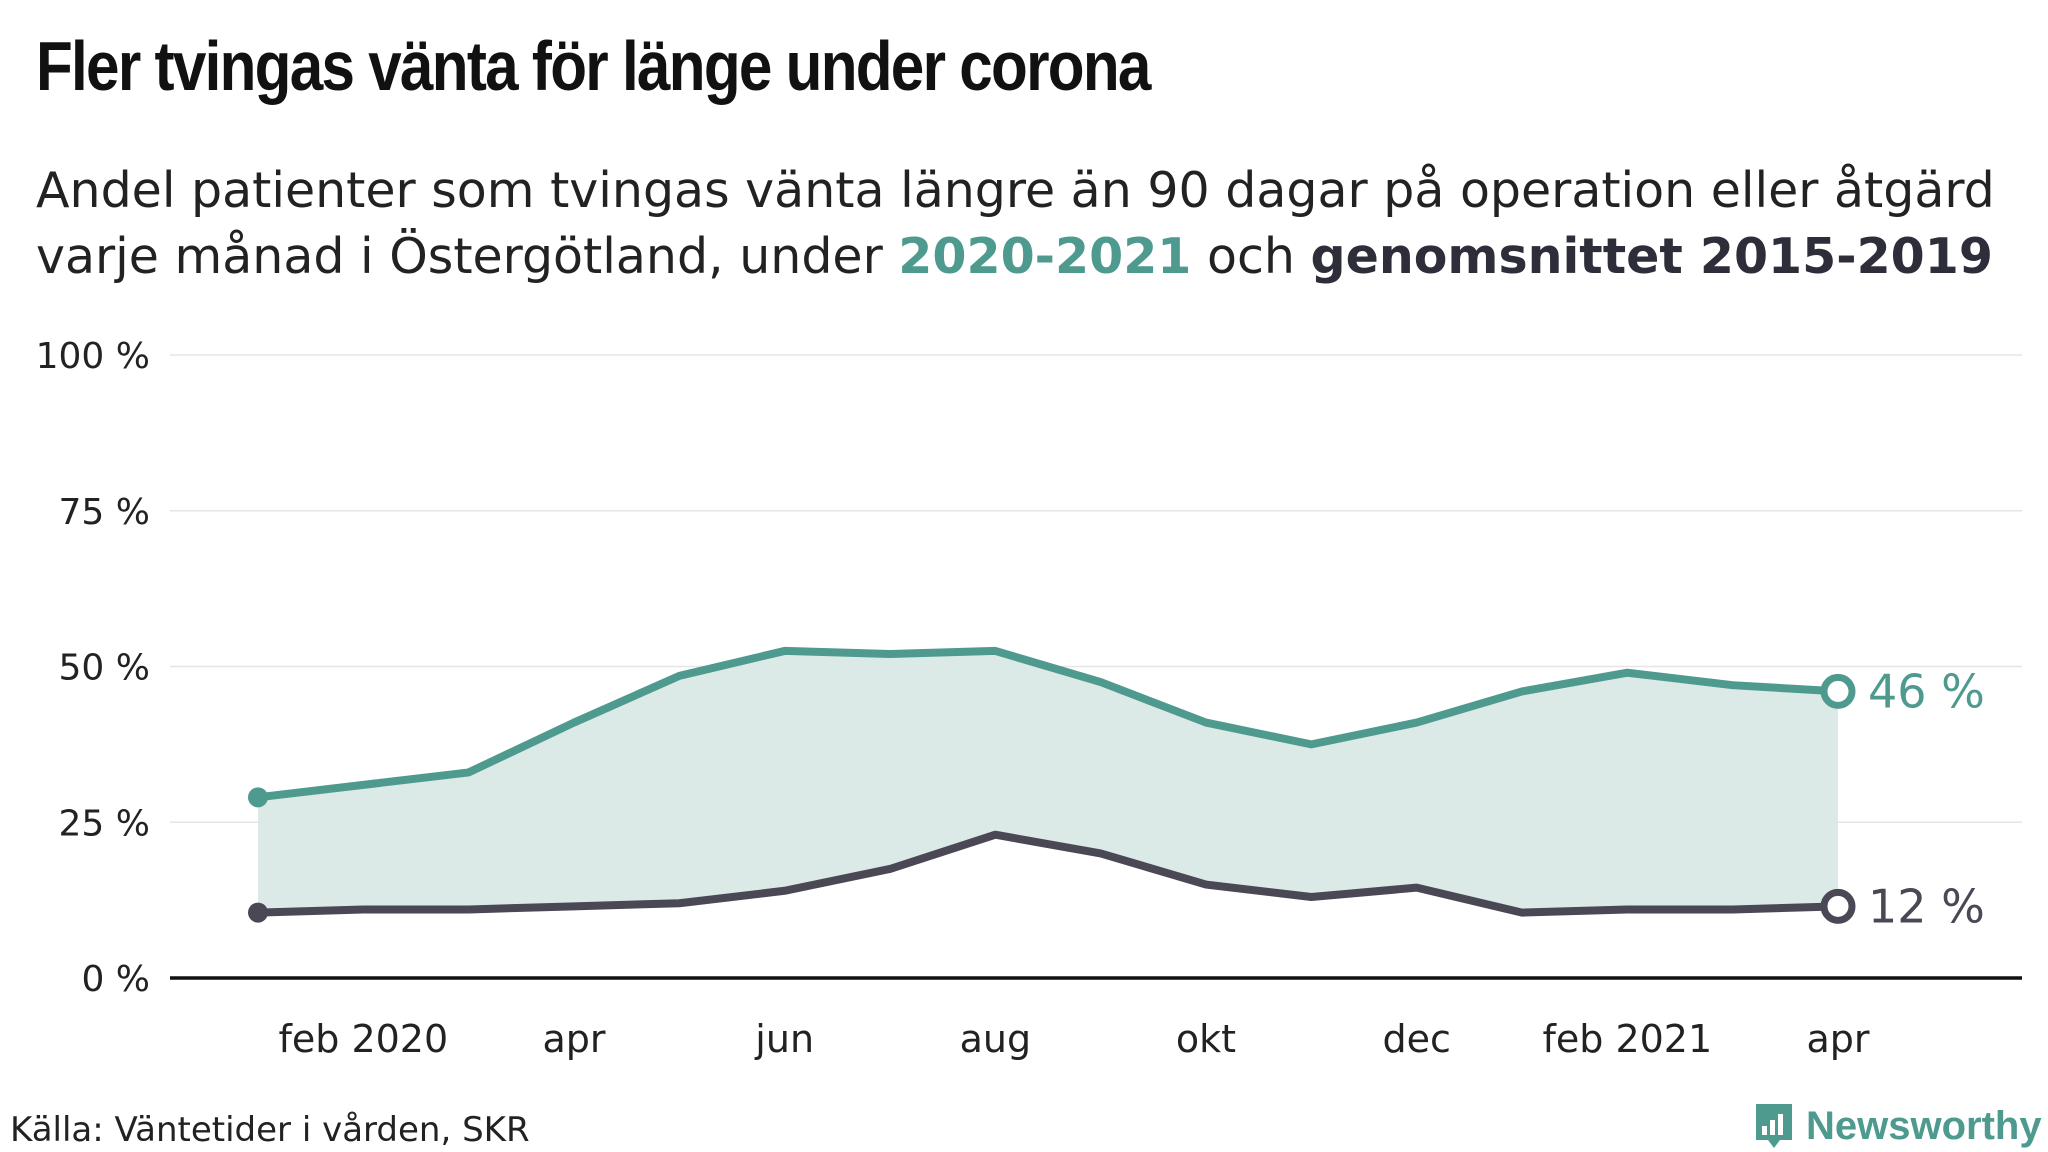 This screenshot has width=2048, height=1152. What do you see at coordinates (1251, 256) in the screenshot?
I see `subtitle-connector: och` at bounding box center [1251, 256].